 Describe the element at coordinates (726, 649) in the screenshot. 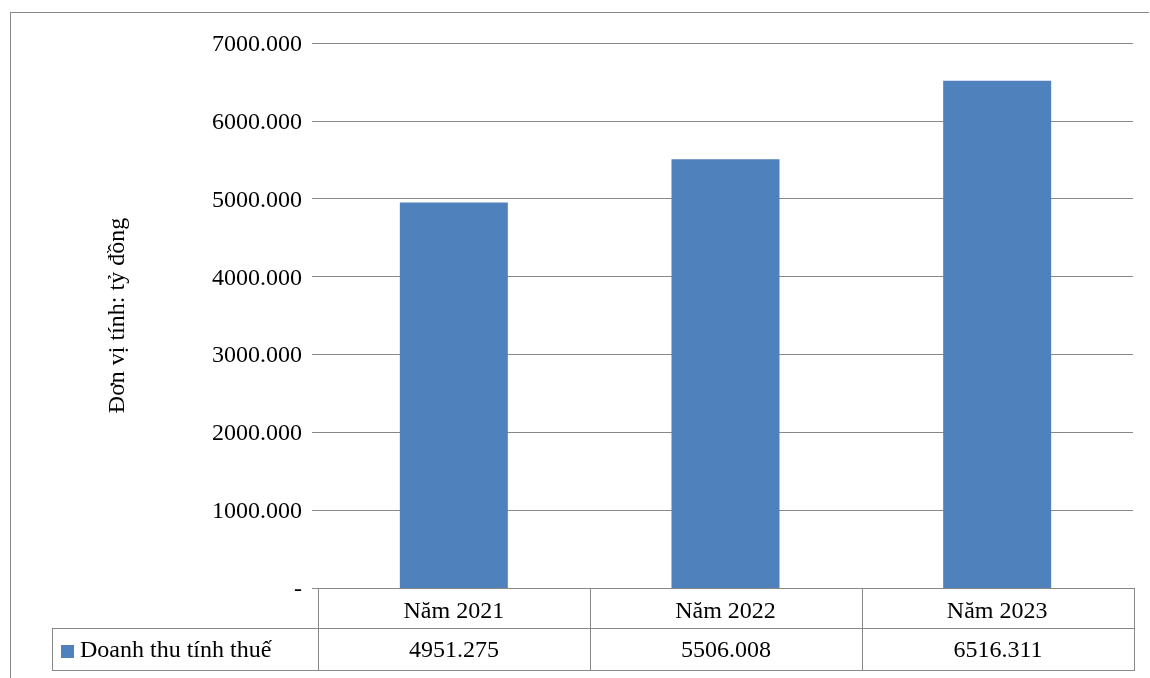

I see `data-label: 5506.008` at that location.